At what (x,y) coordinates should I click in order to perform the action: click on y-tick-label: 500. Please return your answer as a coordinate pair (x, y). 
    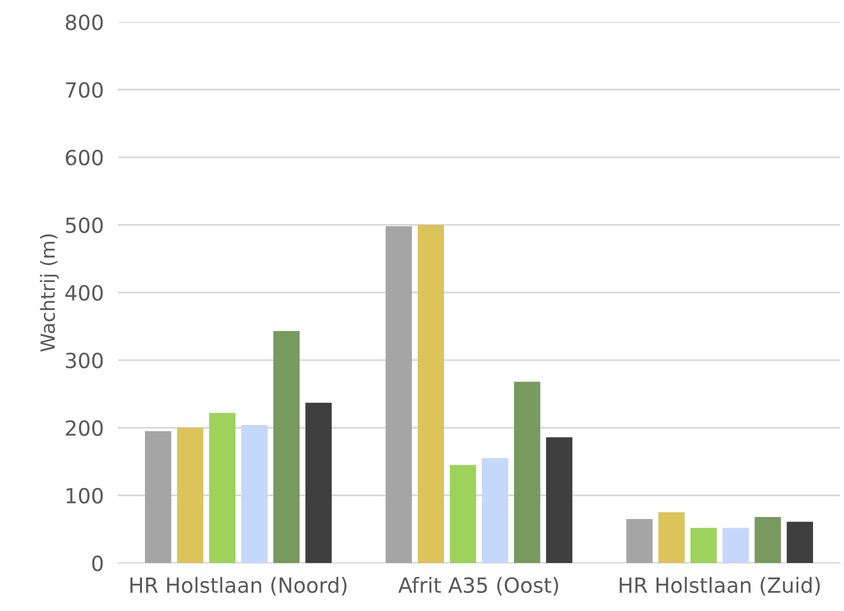
    Looking at the image, I should click on (84, 225).